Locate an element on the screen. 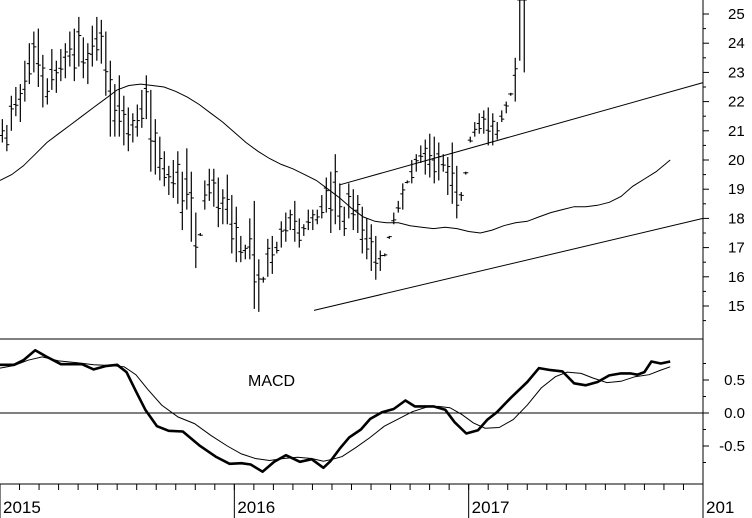  price-tick-label: 22 is located at coordinates (736, 102).